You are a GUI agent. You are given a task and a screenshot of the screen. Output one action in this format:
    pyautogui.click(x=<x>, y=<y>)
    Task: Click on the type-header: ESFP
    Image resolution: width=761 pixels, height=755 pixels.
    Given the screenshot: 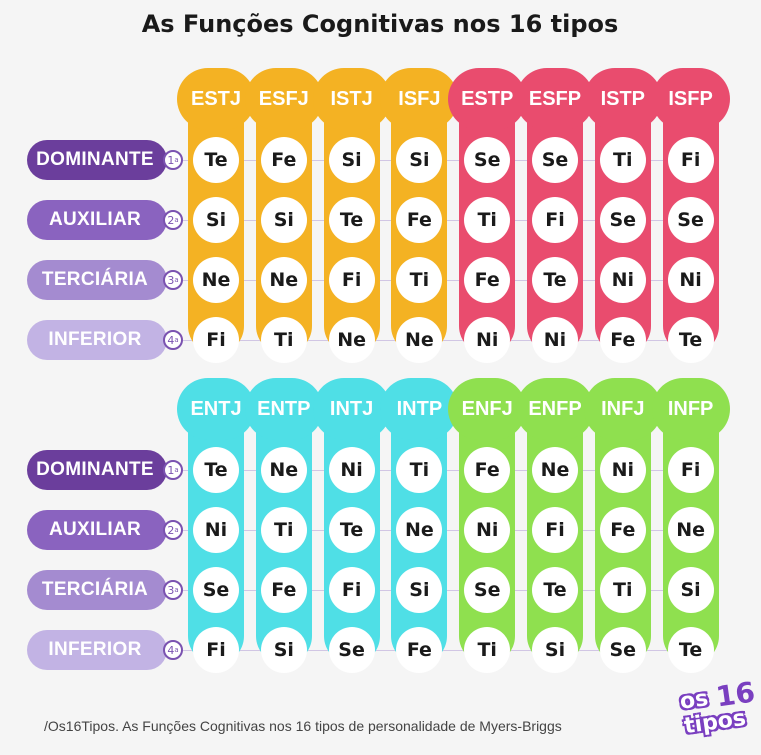 What is the action you would take?
    pyautogui.click(x=555, y=99)
    